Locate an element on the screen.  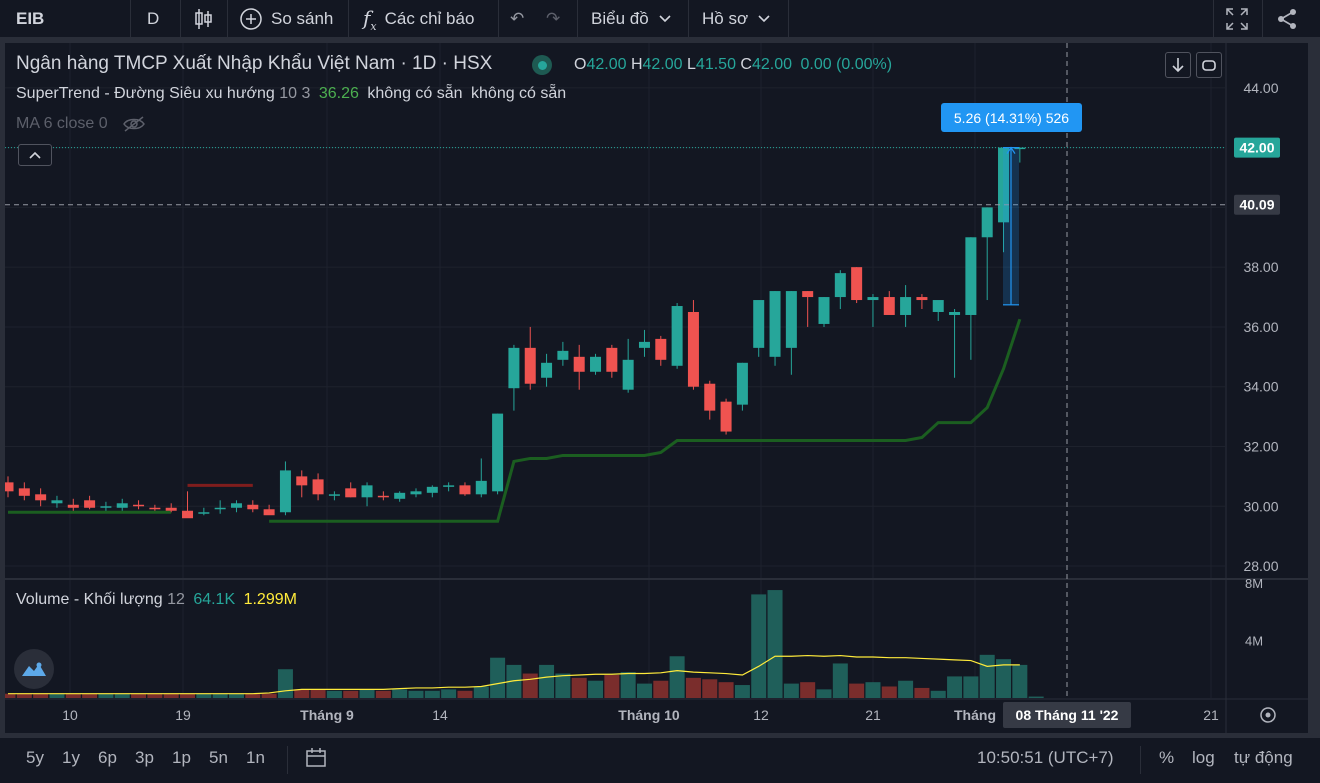
open-value: 42.00 is located at coordinates (606, 64).